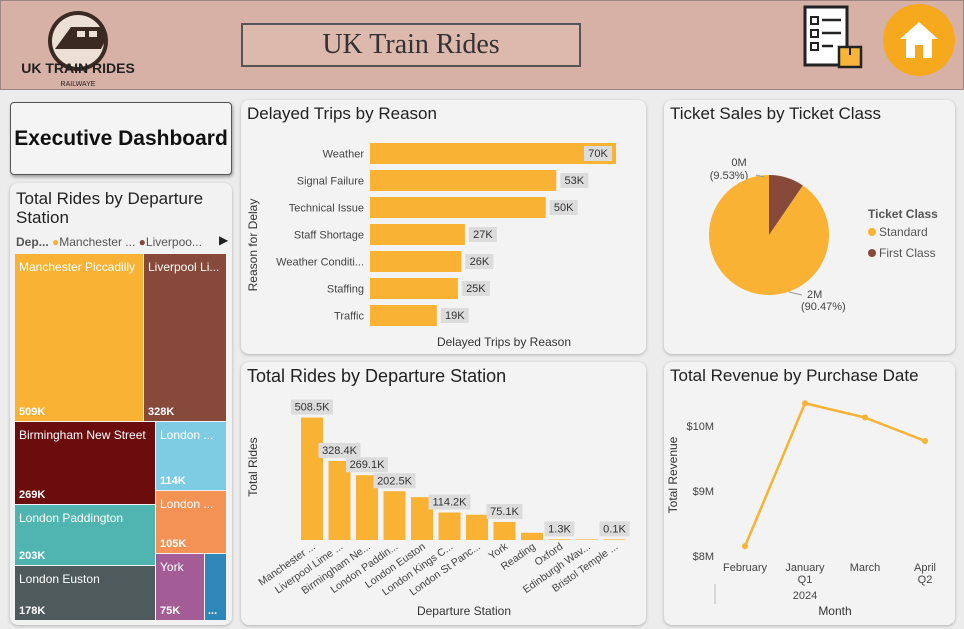 The image size is (964, 629). I want to click on quarter-label: Q1, so click(805, 580).